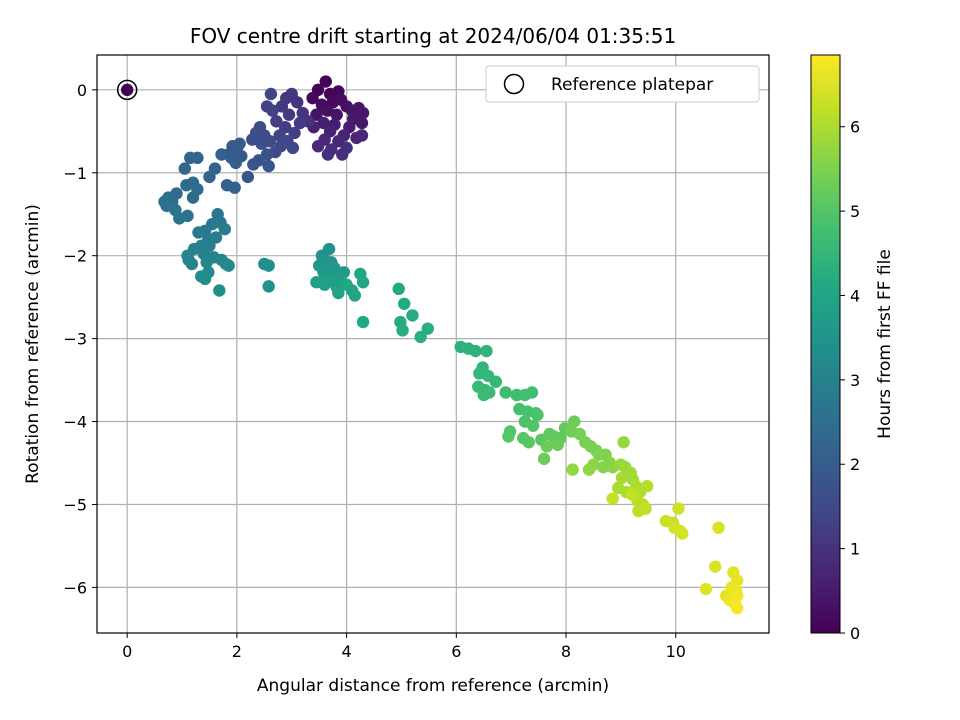 The image size is (960, 720). Describe the element at coordinates (82, 90) in the screenshot. I see `y-tick-label: 0` at that location.